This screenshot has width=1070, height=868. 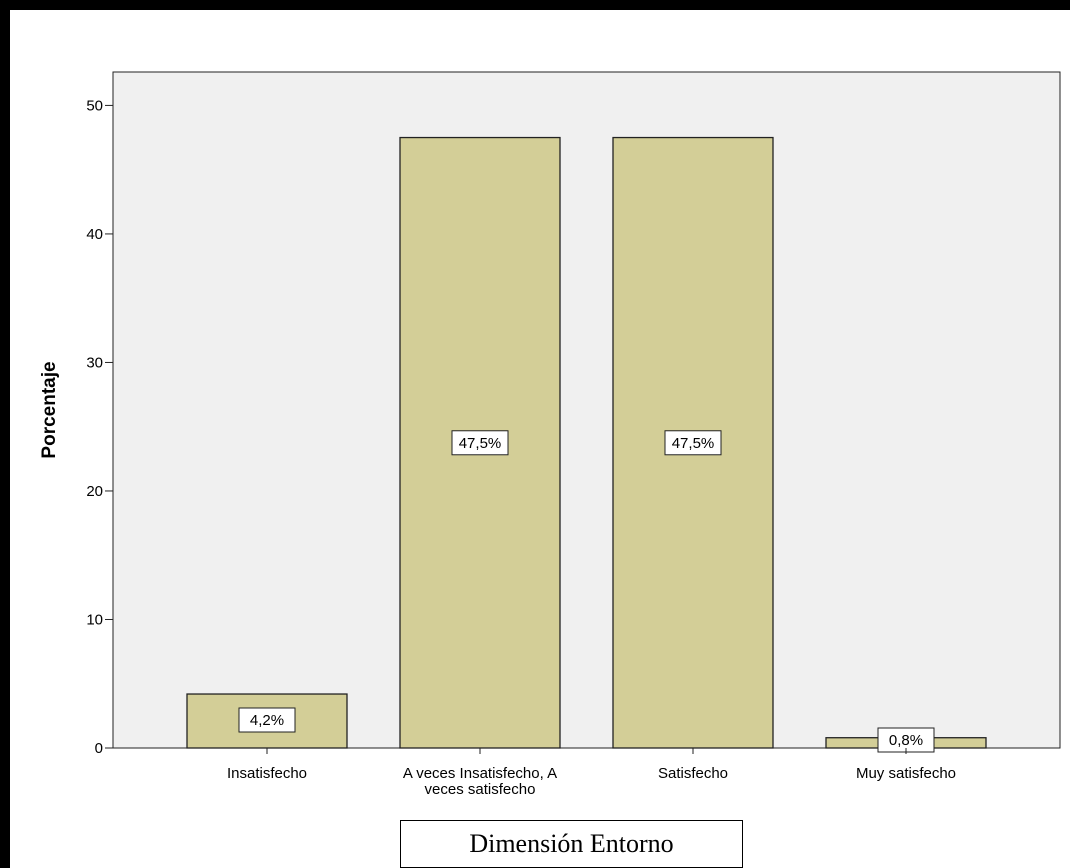 What do you see at coordinates (94, 105) in the screenshot?
I see `y-tick-label: 50` at bounding box center [94, 105].